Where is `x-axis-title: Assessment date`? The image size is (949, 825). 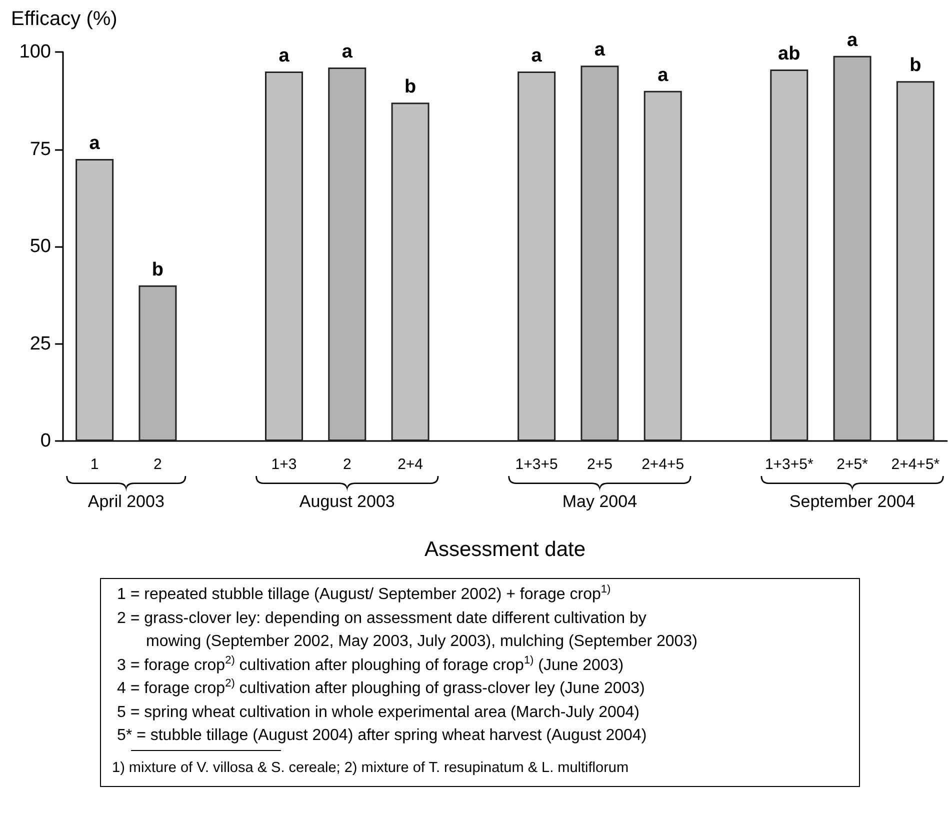
x-axis-title: Assessment date is located at coordinates (505, 550).